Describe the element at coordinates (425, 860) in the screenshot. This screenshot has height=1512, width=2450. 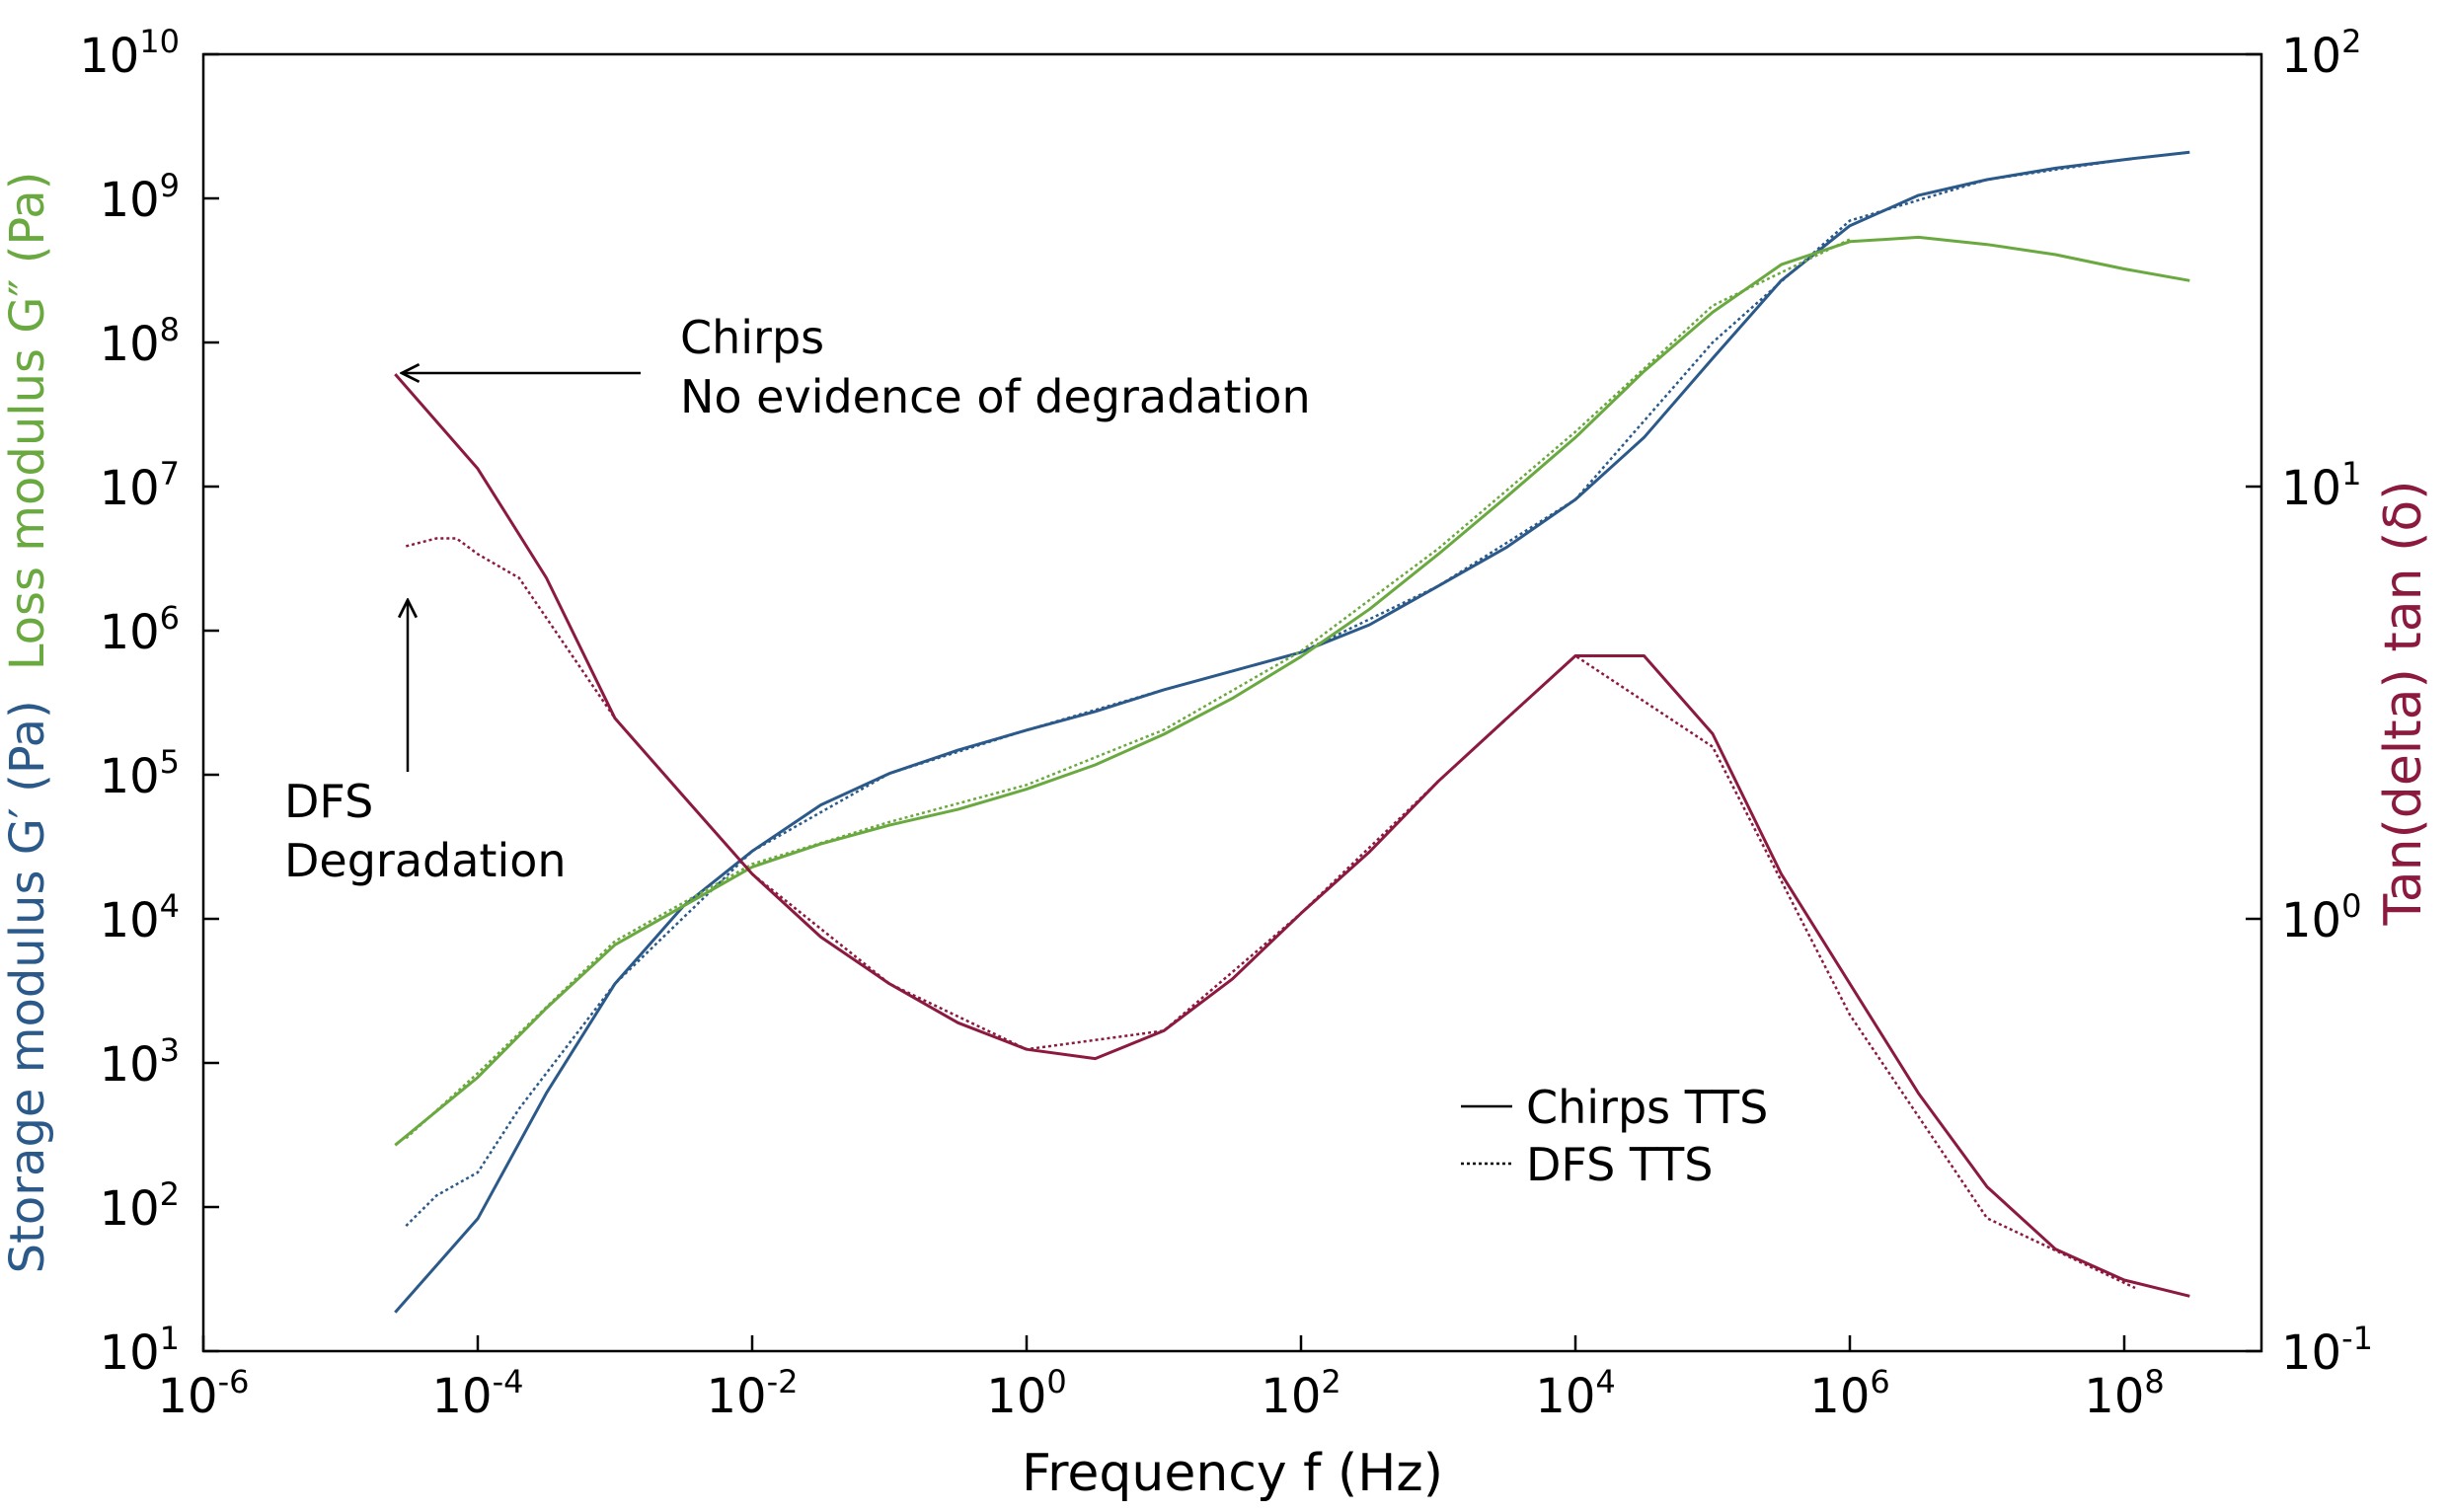
I see `annotation: Degradation` at that location.